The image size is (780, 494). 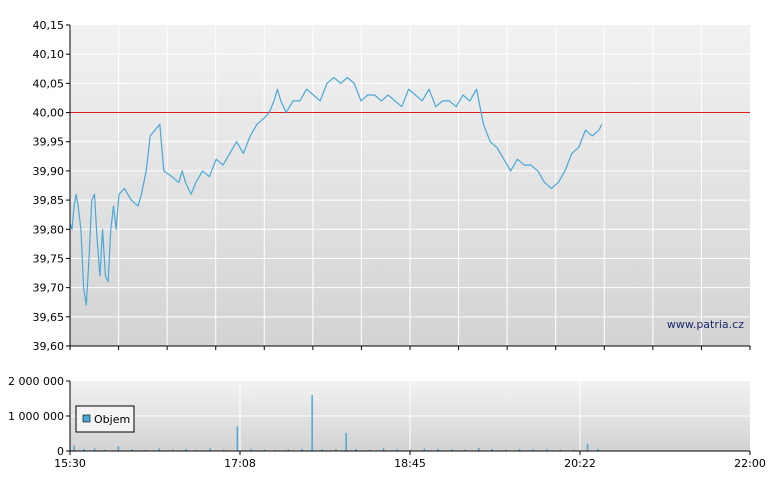 What do you see at coordinates (36, 416) in the screenshot?
I see `volume-y-tick-label: 1 000 000` at bounding box center [36, 416].